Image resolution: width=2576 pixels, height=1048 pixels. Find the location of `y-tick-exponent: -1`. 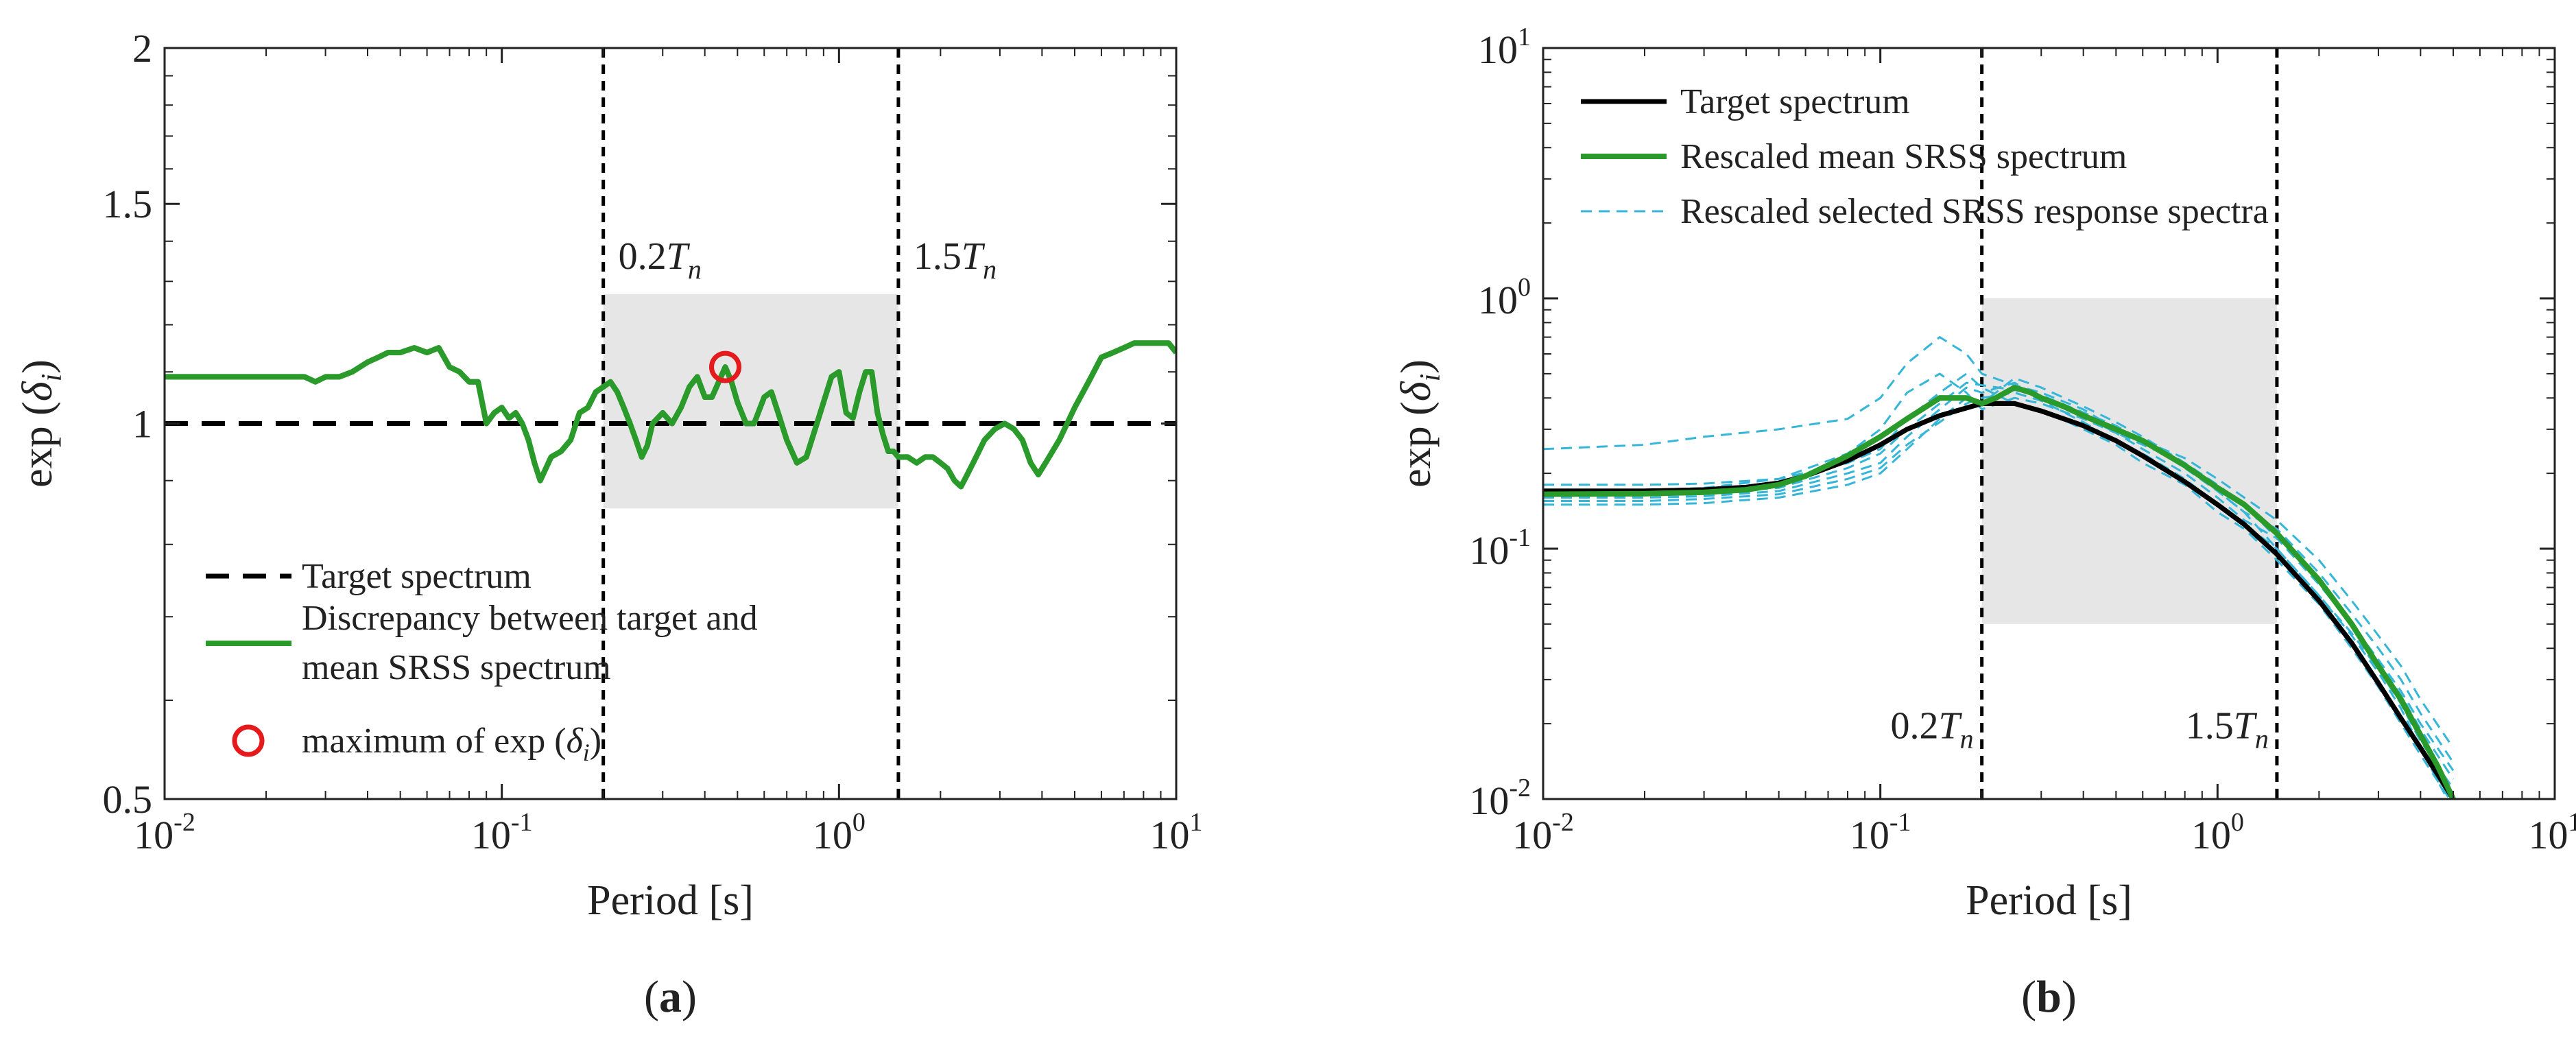

y-tick-exponent: -1 is located at coordinates (1520, 538).